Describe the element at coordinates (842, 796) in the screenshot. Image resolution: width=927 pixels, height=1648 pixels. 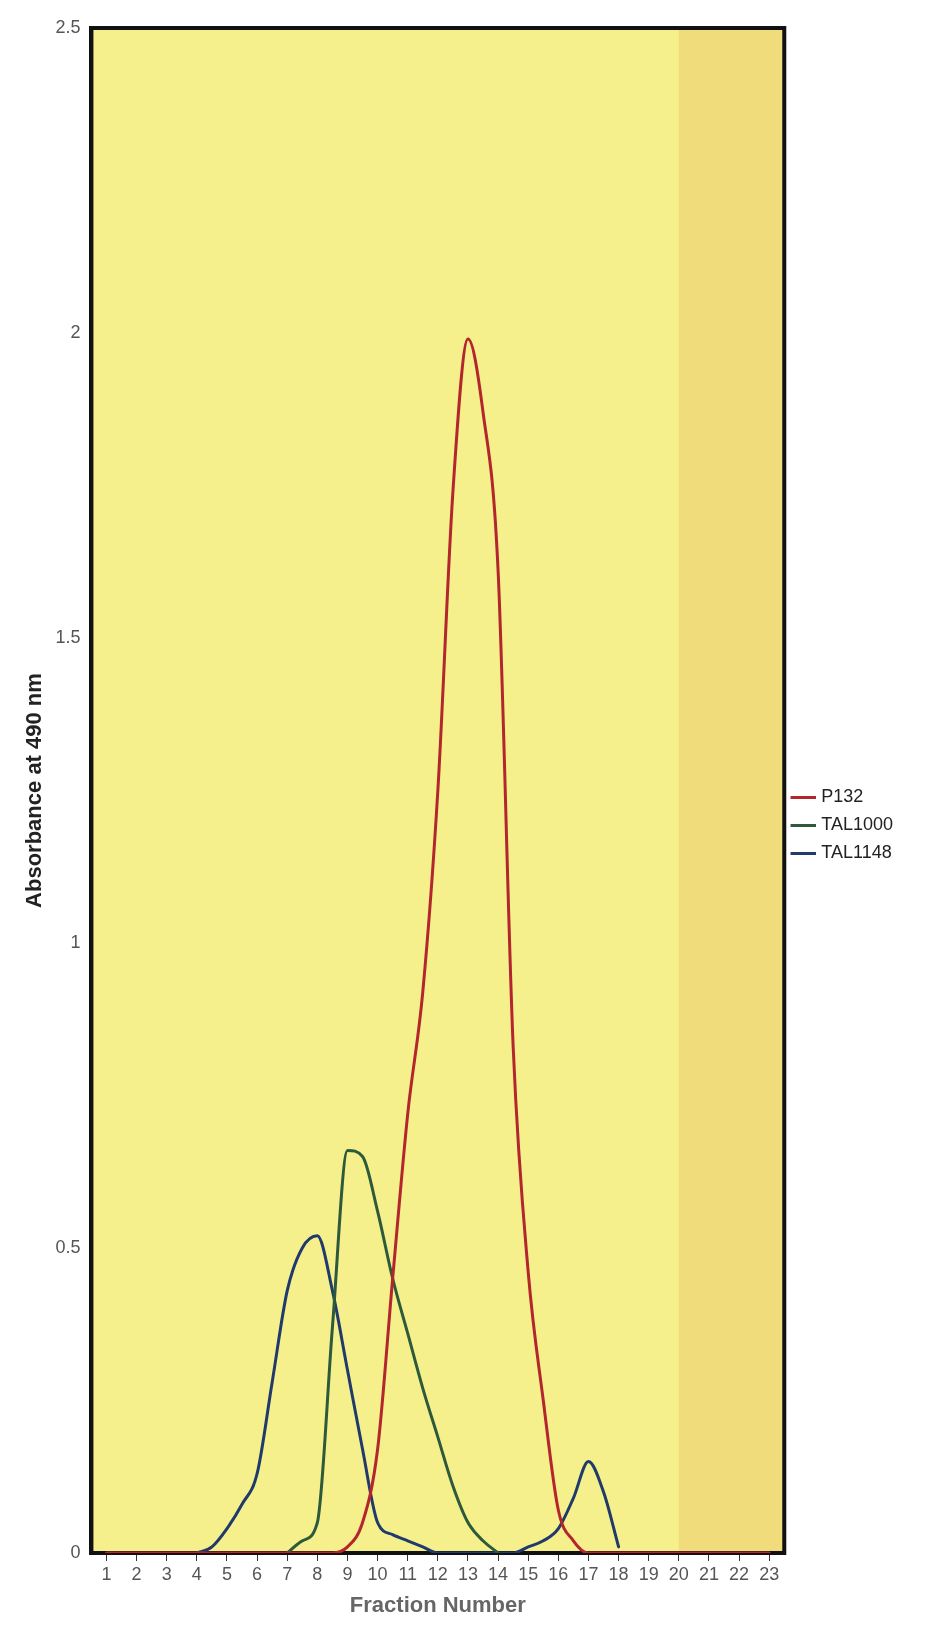
I see `legend-label: P132` at that location.